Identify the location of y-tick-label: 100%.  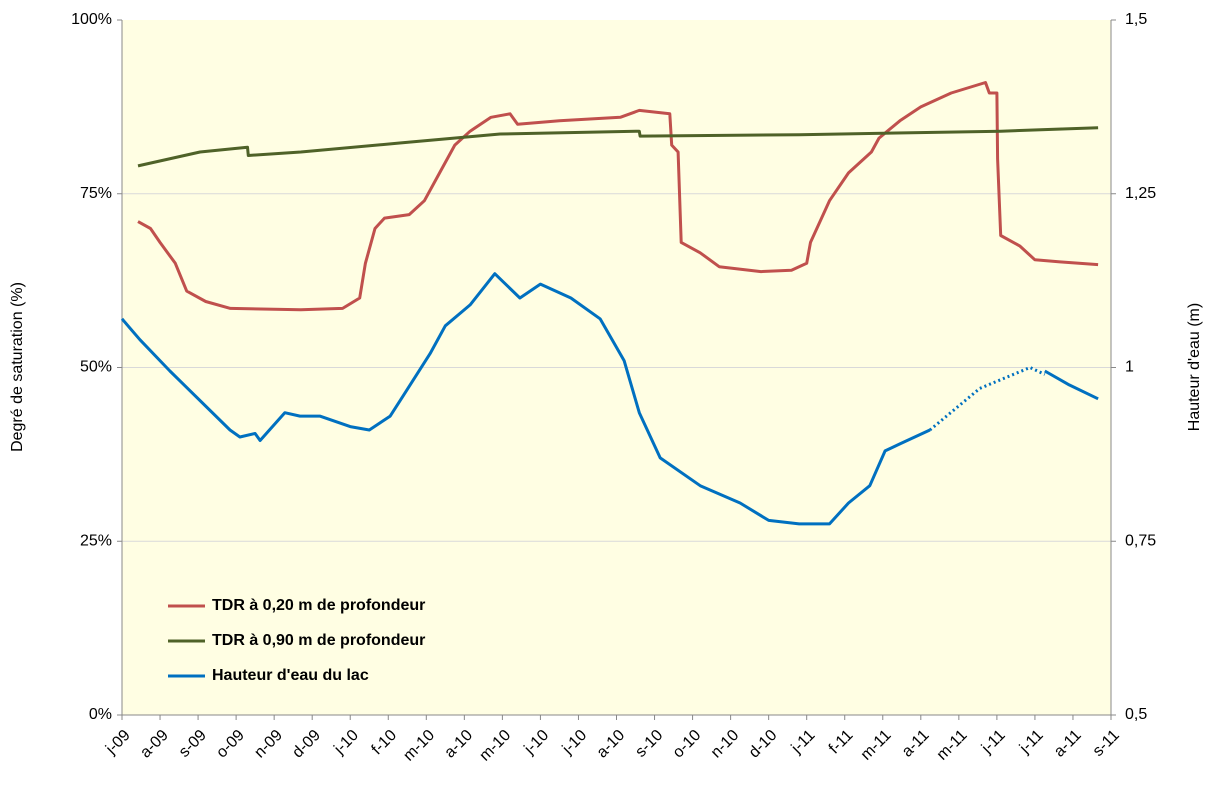
(91, 19).